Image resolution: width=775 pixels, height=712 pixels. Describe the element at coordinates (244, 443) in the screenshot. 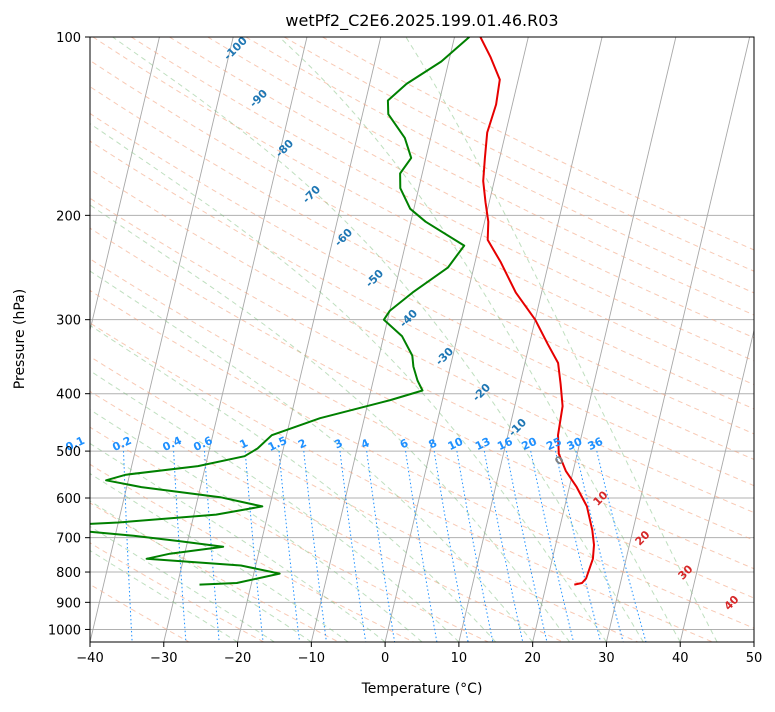

I see `mixing-ratio-label: 1` at that location.